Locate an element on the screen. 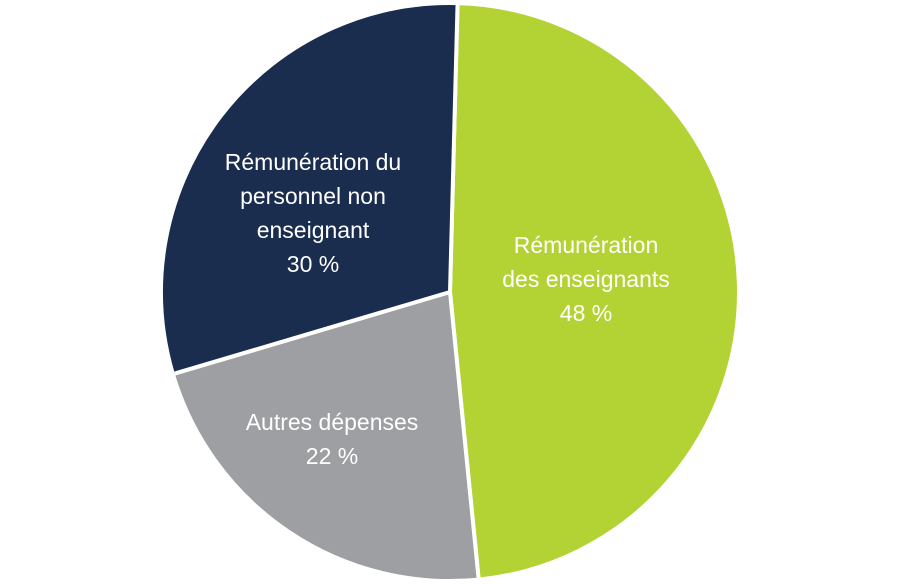 This screenshot has width=900, height=584. pie-slice-label-2: Autres dépenses 22 % is located at coordinates (332, 439).